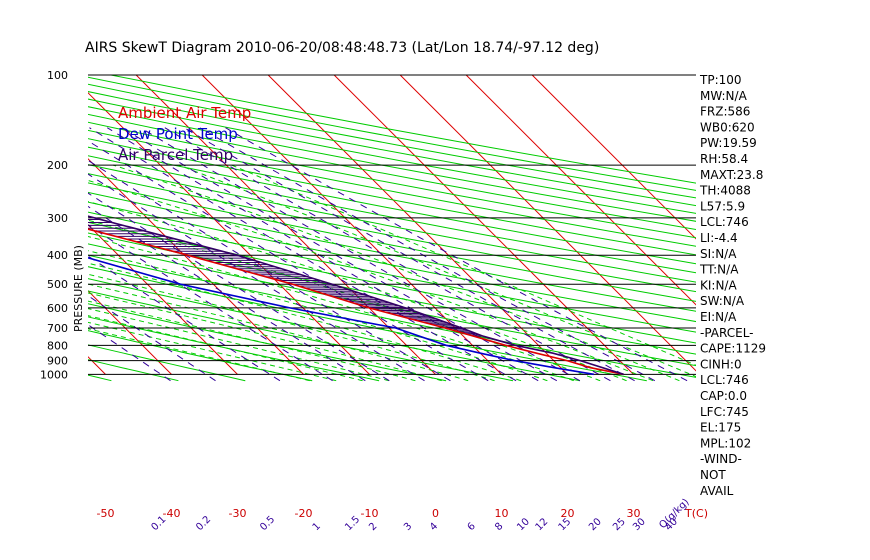  I want to click on bottom-temp-tick-label: -20, so click(304, 513).